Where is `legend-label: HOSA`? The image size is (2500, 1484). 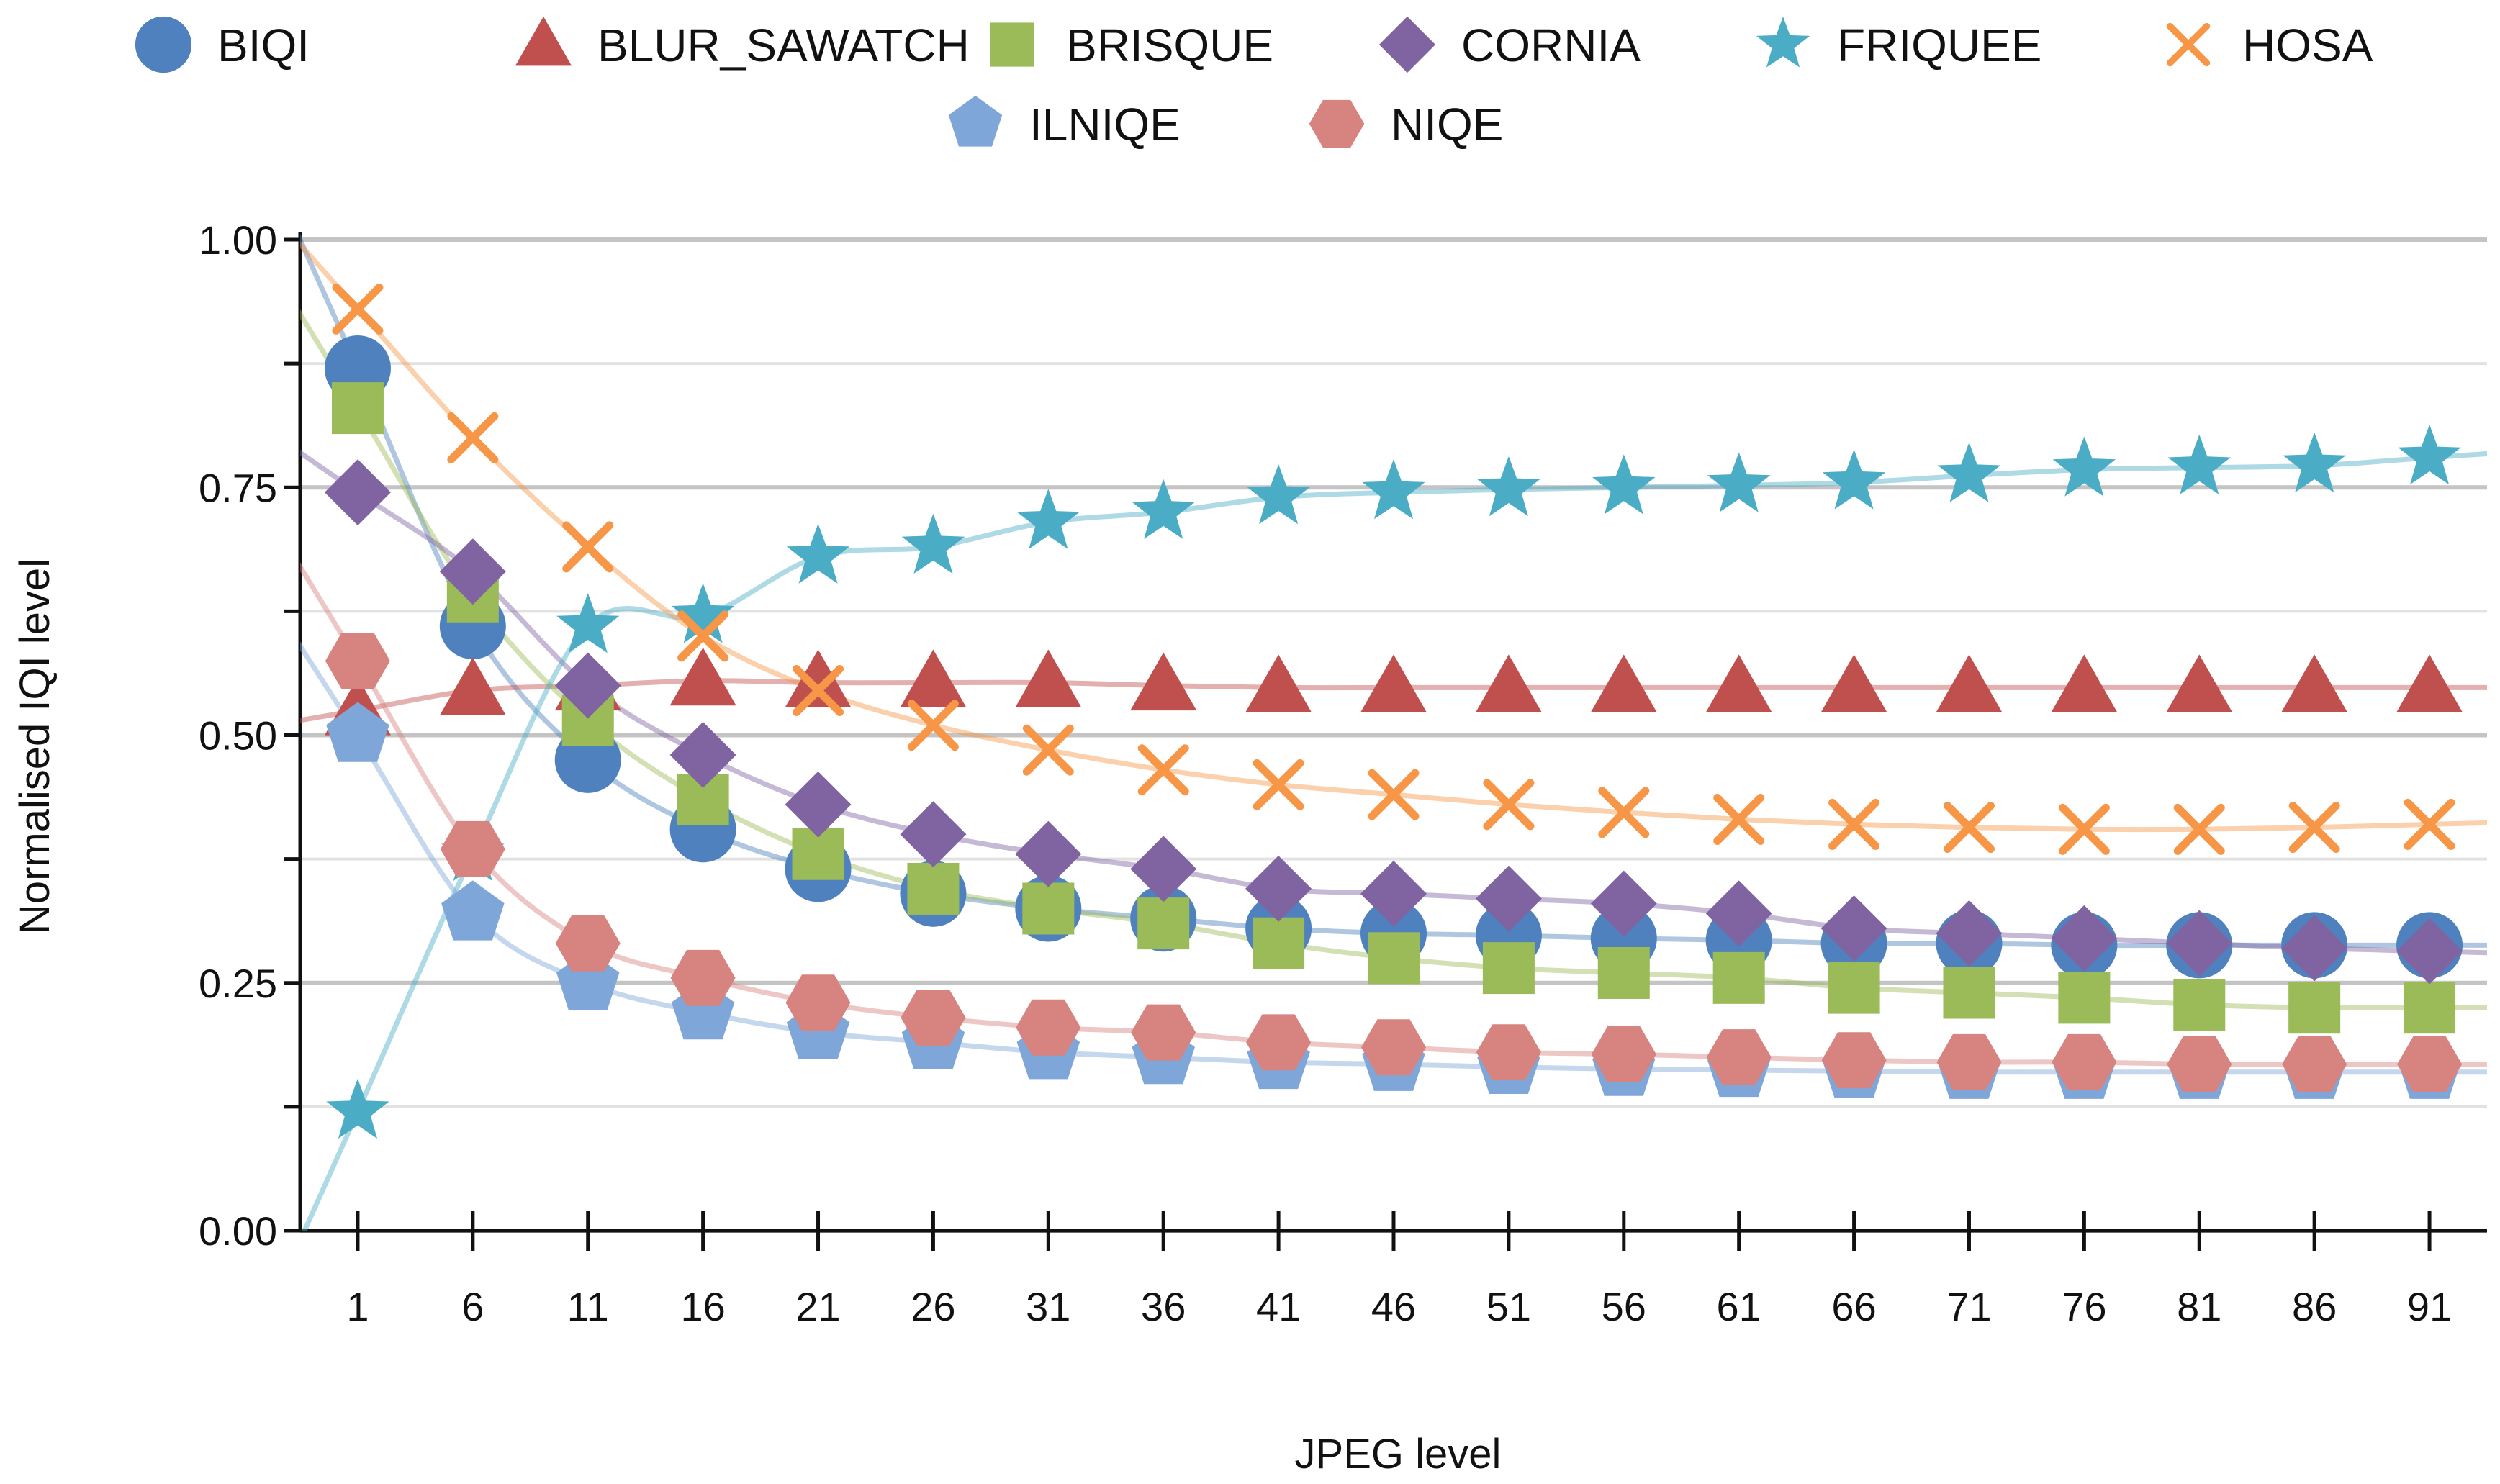 legend-label: HOSA is located at coordinates (2308, 45).